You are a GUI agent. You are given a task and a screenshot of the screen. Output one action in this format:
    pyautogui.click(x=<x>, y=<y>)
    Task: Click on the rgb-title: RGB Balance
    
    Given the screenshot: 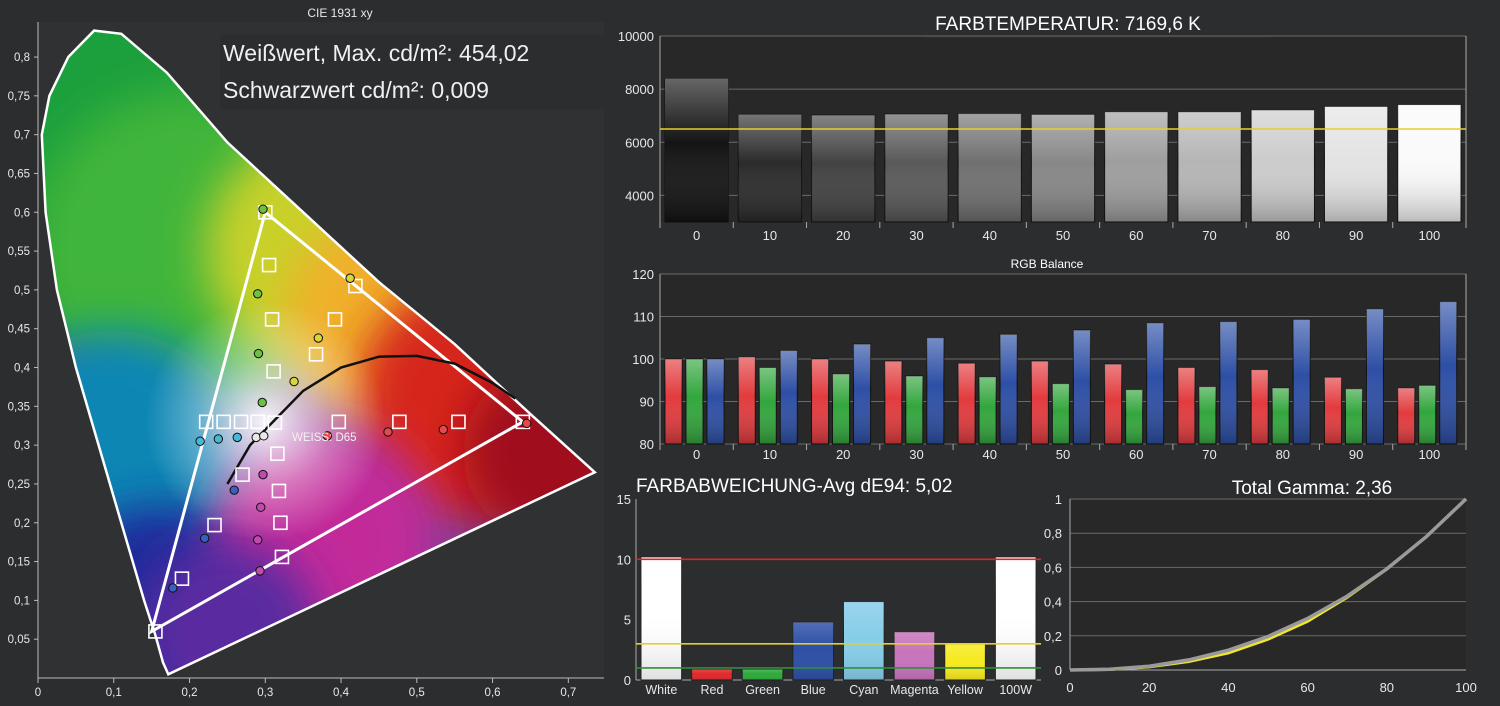 What is the action you would take?
    pyautogui.click(x=1047, y=264)
    